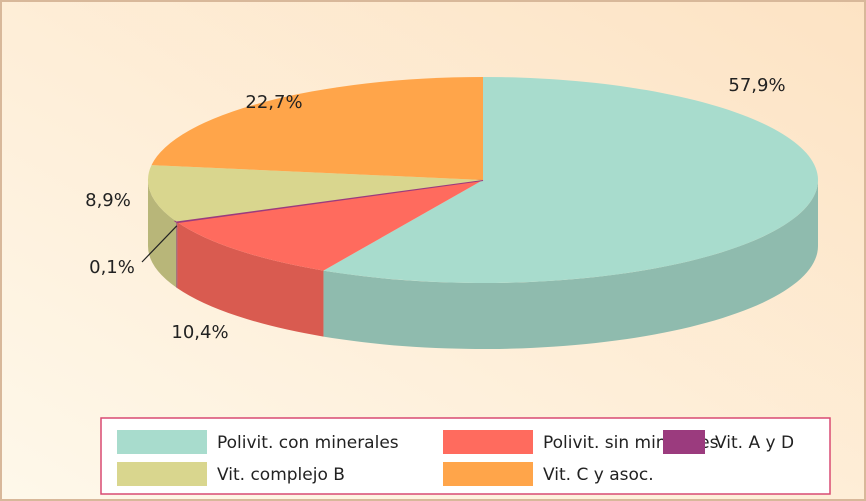  I want to click on leader-line, so click(159, 244).